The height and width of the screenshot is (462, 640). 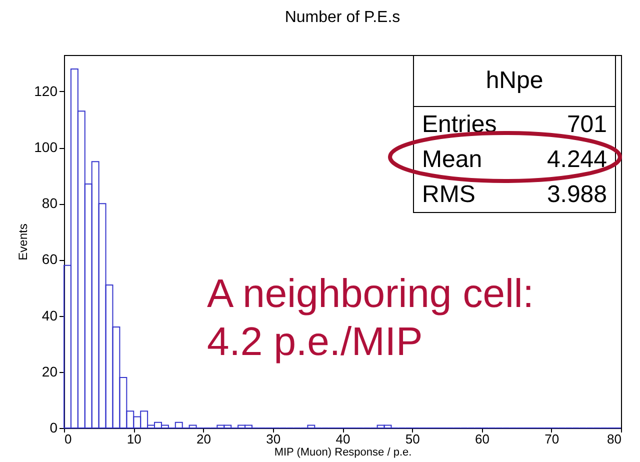 I want to click on chart-title: Number of P.E.s, so click(x=342, y=17).